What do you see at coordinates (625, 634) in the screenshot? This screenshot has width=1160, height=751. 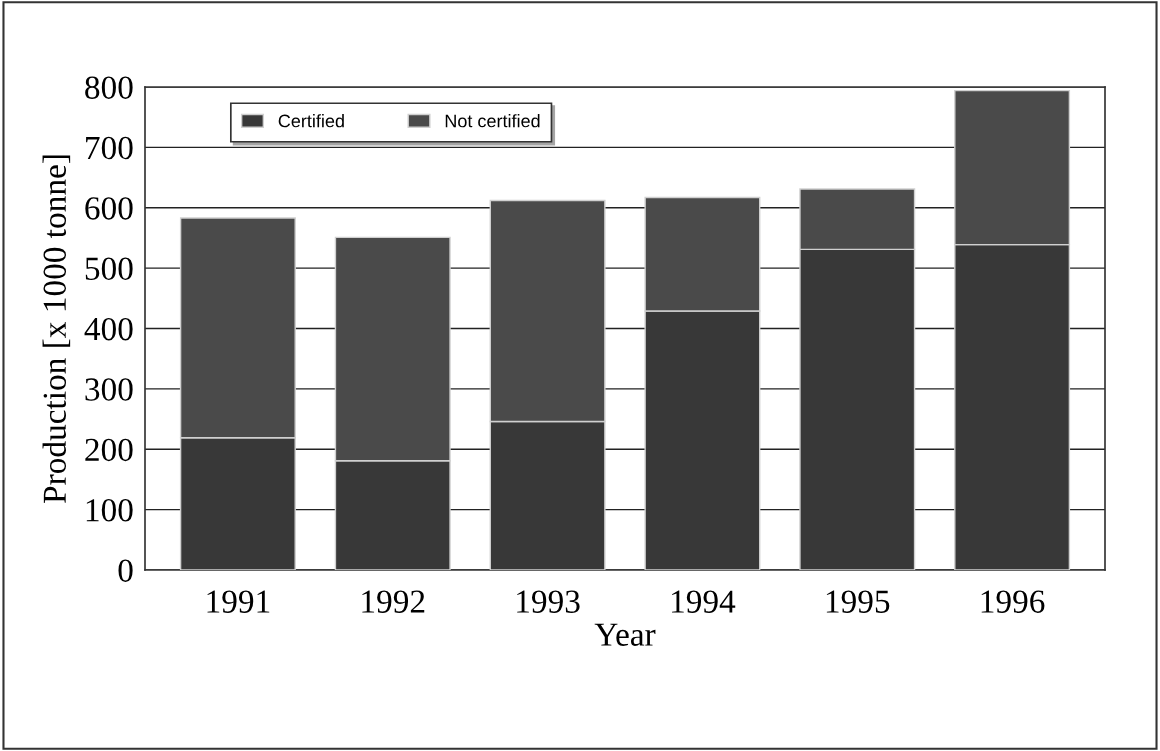 I see `x-axis-title: Year` at bounding box center [625, 634].